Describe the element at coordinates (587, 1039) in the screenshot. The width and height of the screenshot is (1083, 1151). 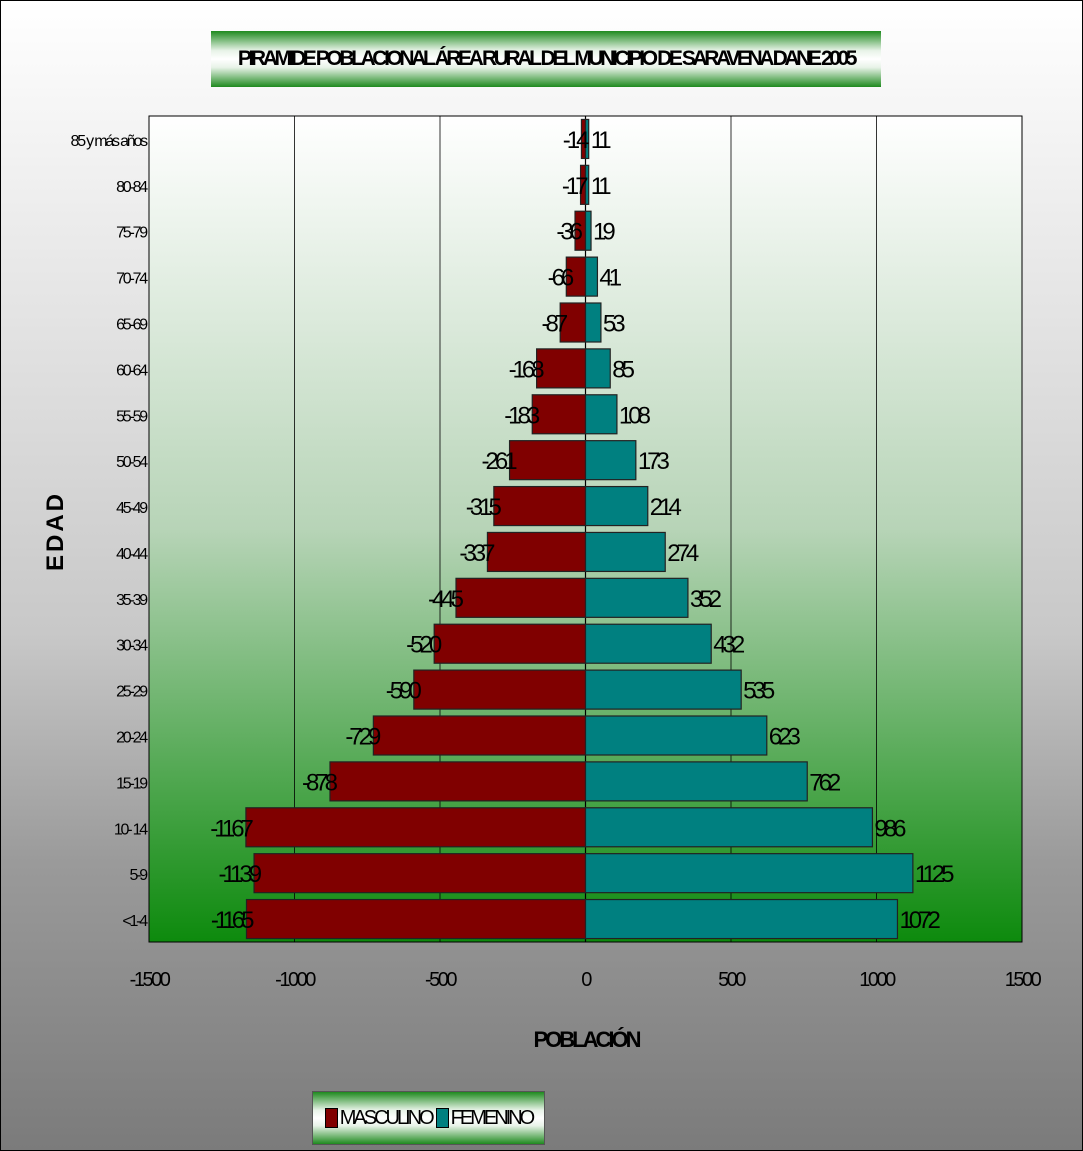
I see `x-axis-label: POBLACIÓN` at that location.